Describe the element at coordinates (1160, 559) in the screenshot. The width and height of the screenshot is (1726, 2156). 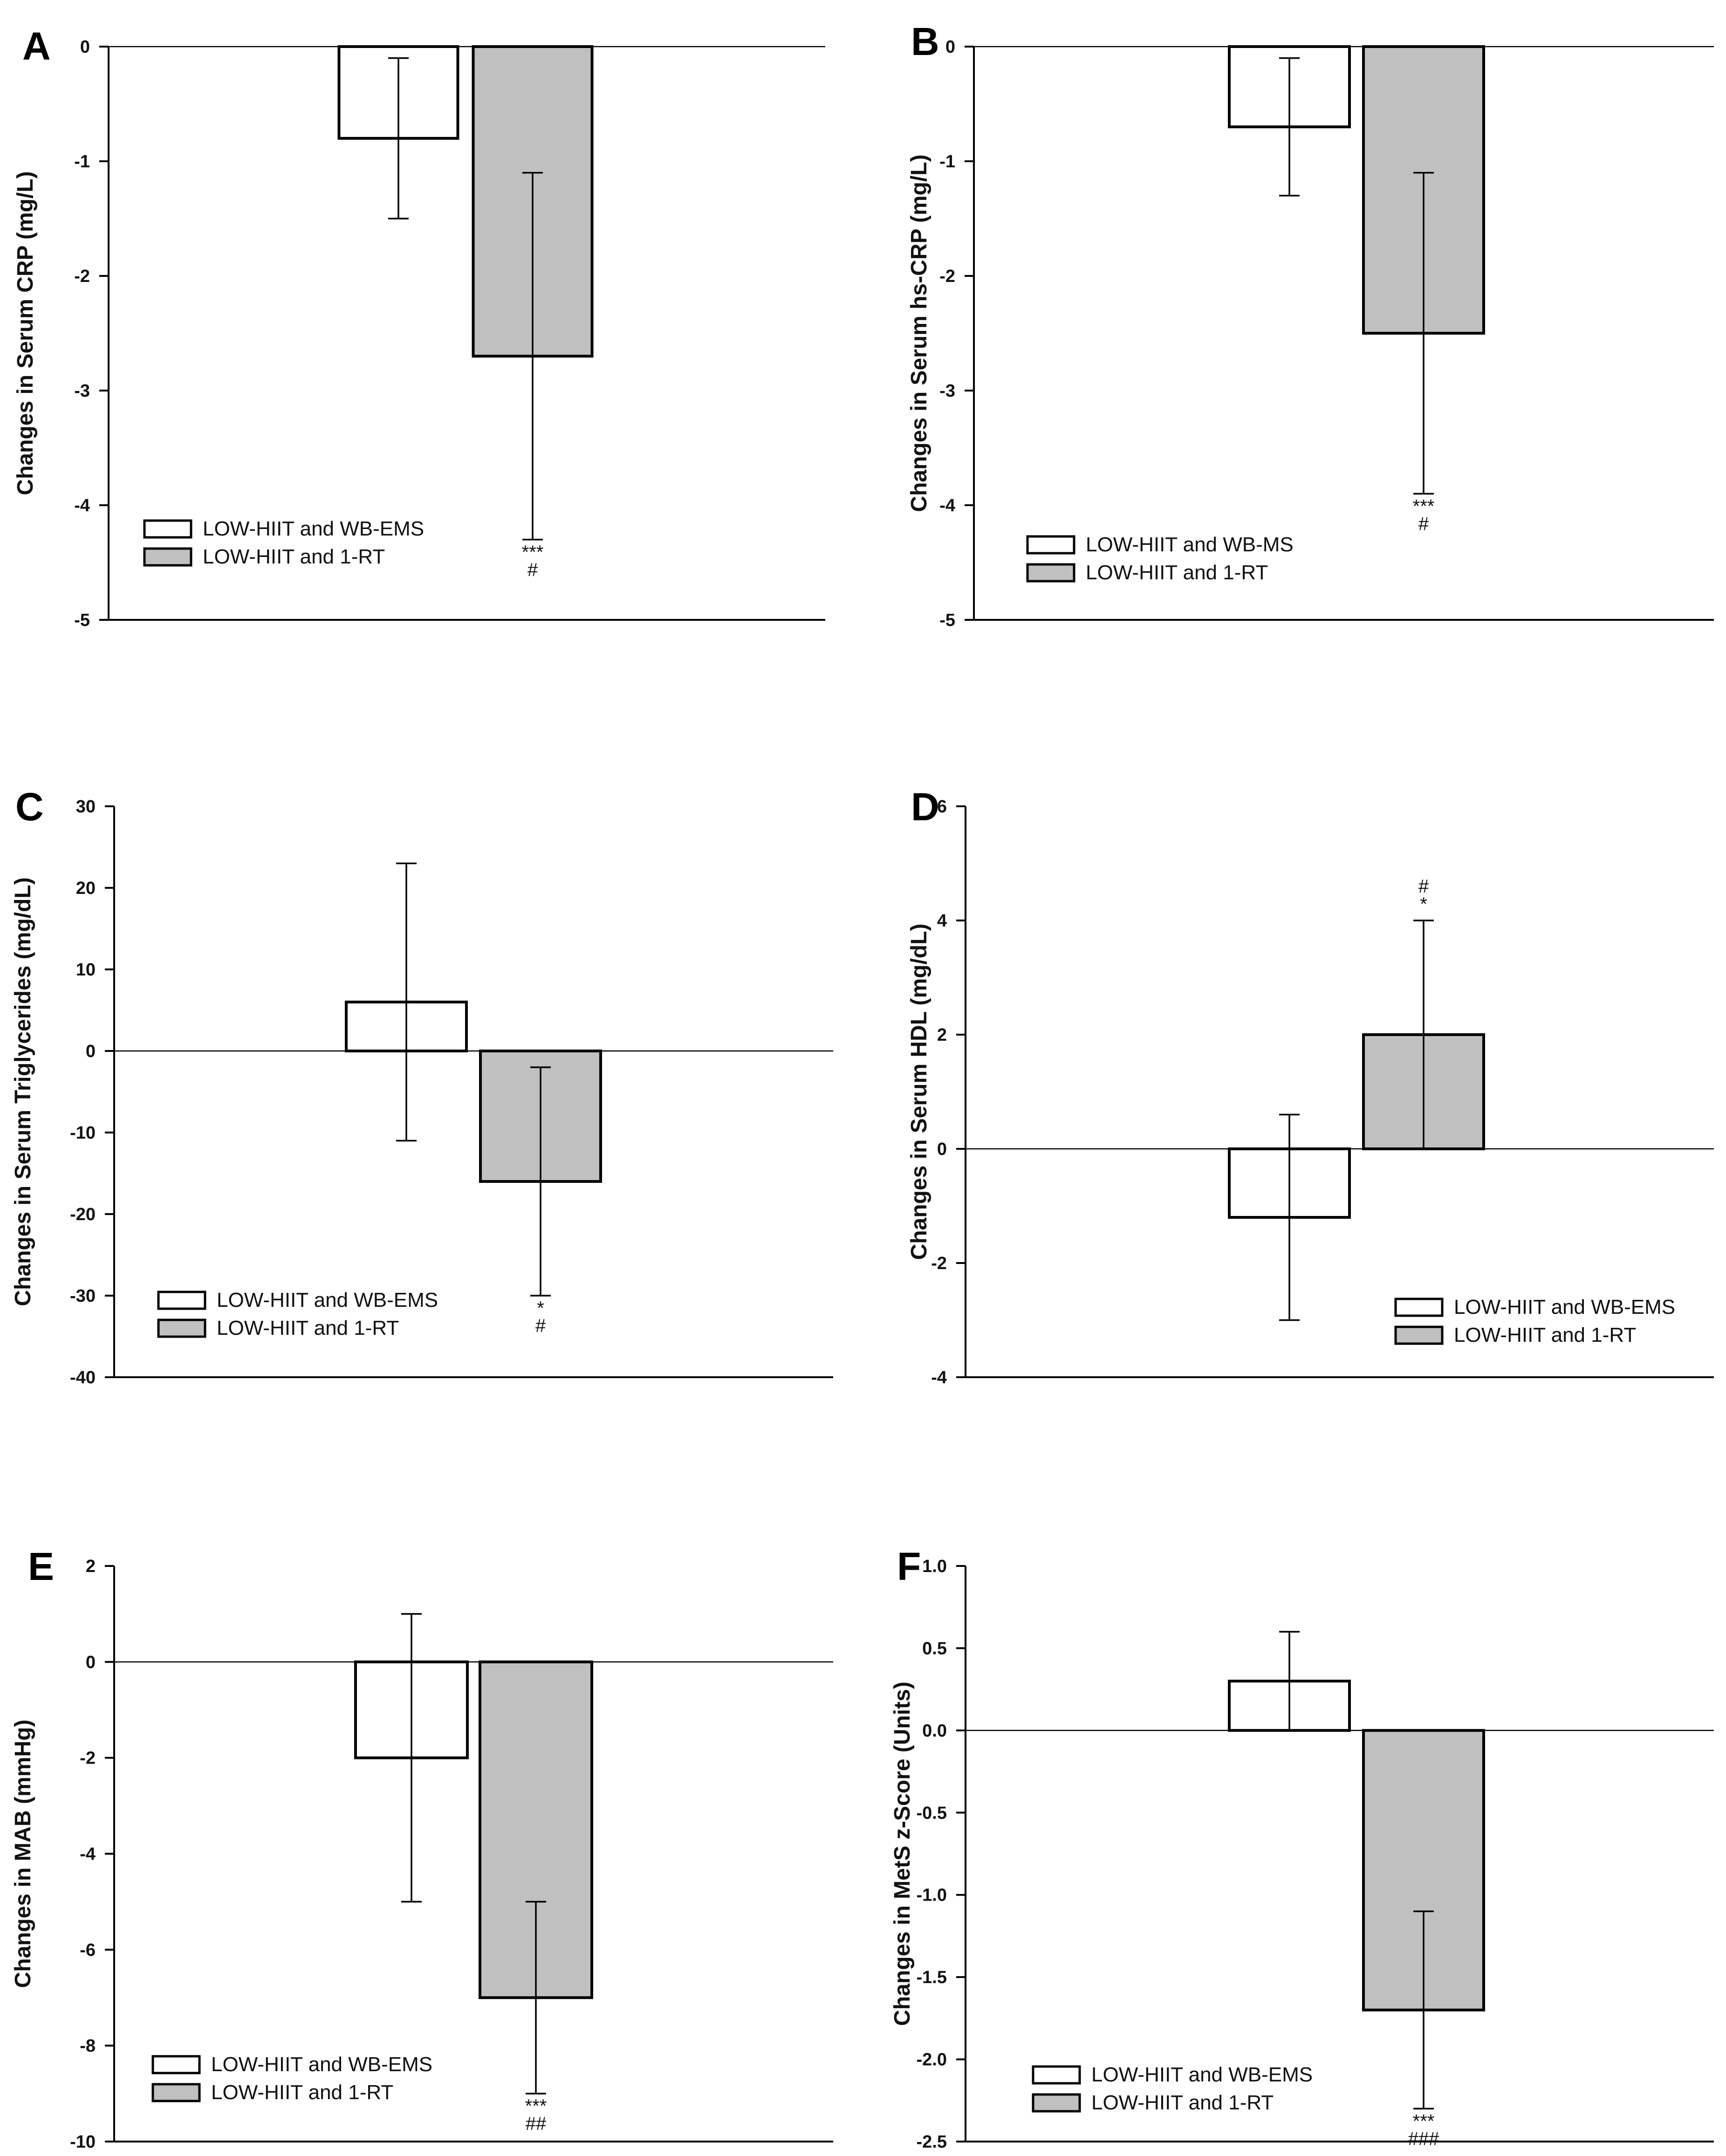
I see `legend: LOW-HIIT and WB-MS LOW-HIIT and 1-RT` at that location.